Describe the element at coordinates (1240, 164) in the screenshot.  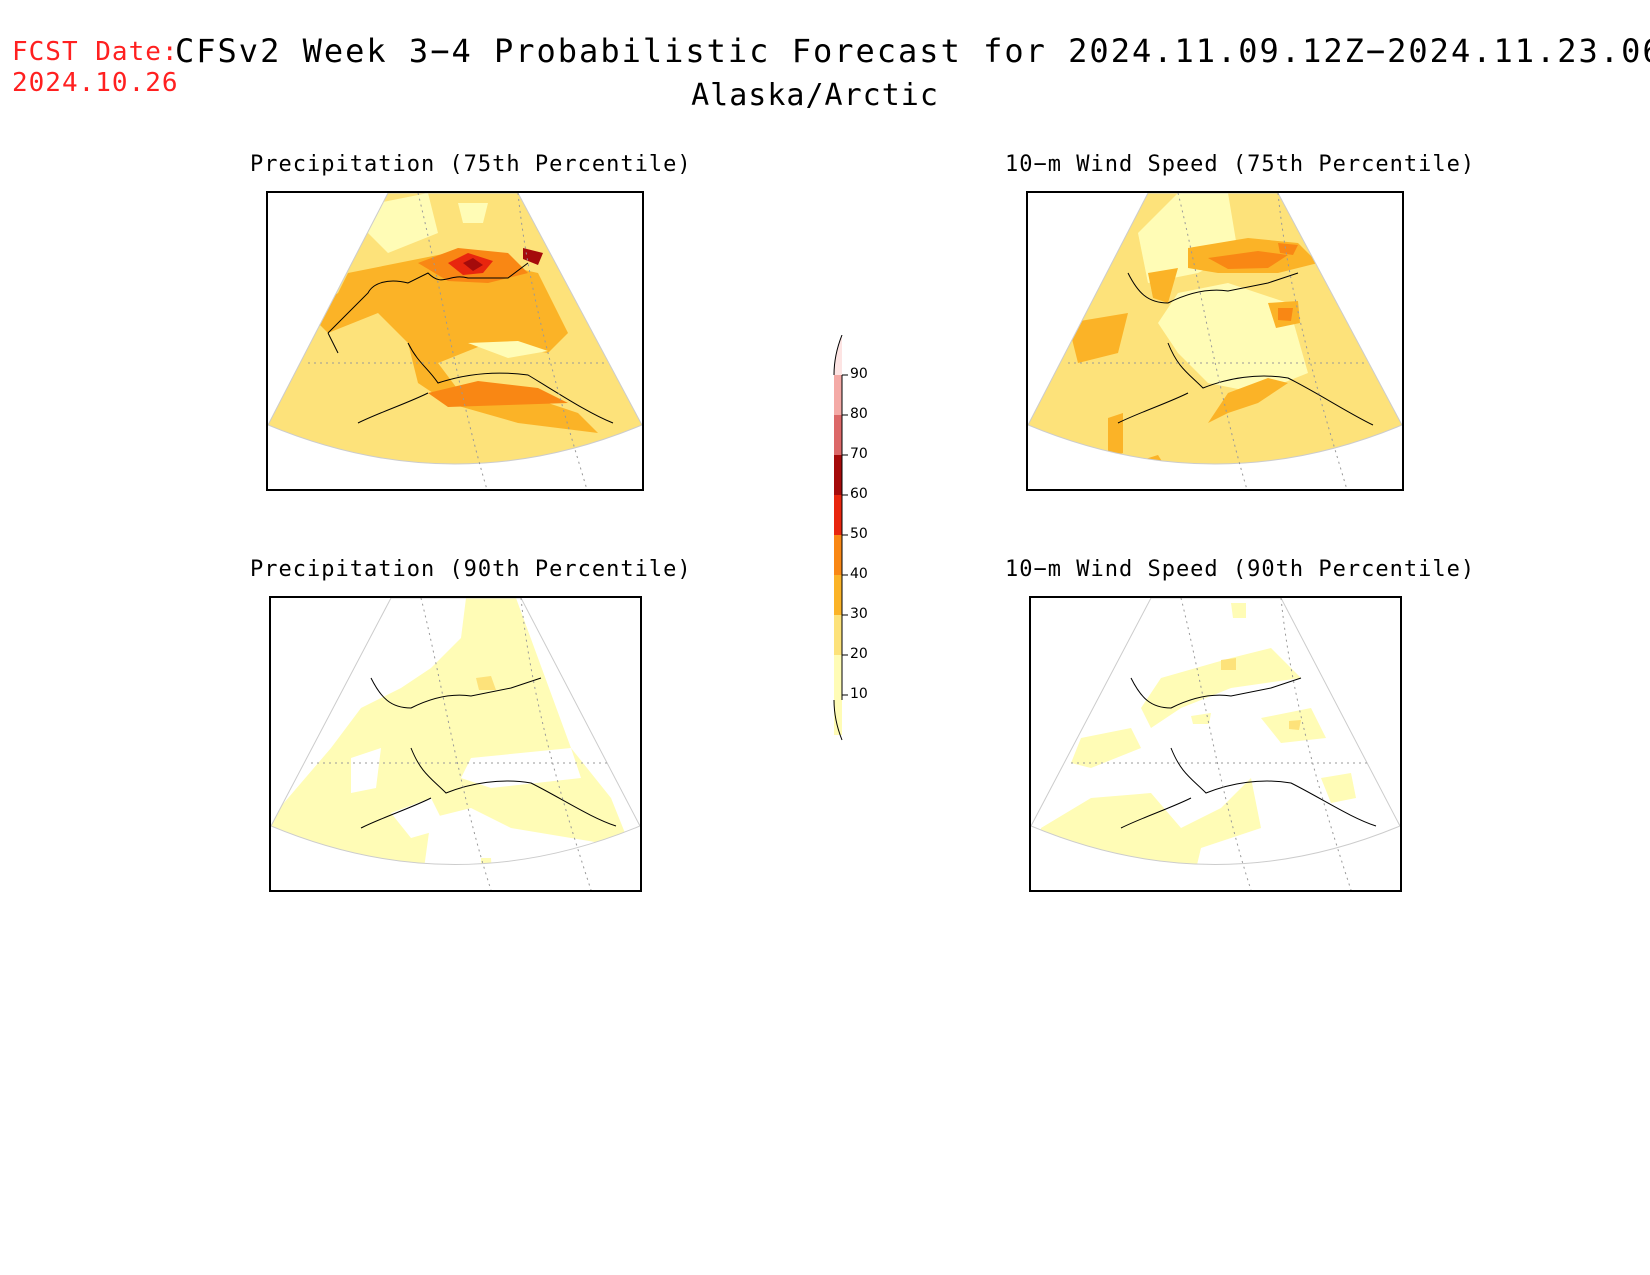
I see `panel-title-wind-75: 10−m Wind Speed (75th Percentile)` at that location.